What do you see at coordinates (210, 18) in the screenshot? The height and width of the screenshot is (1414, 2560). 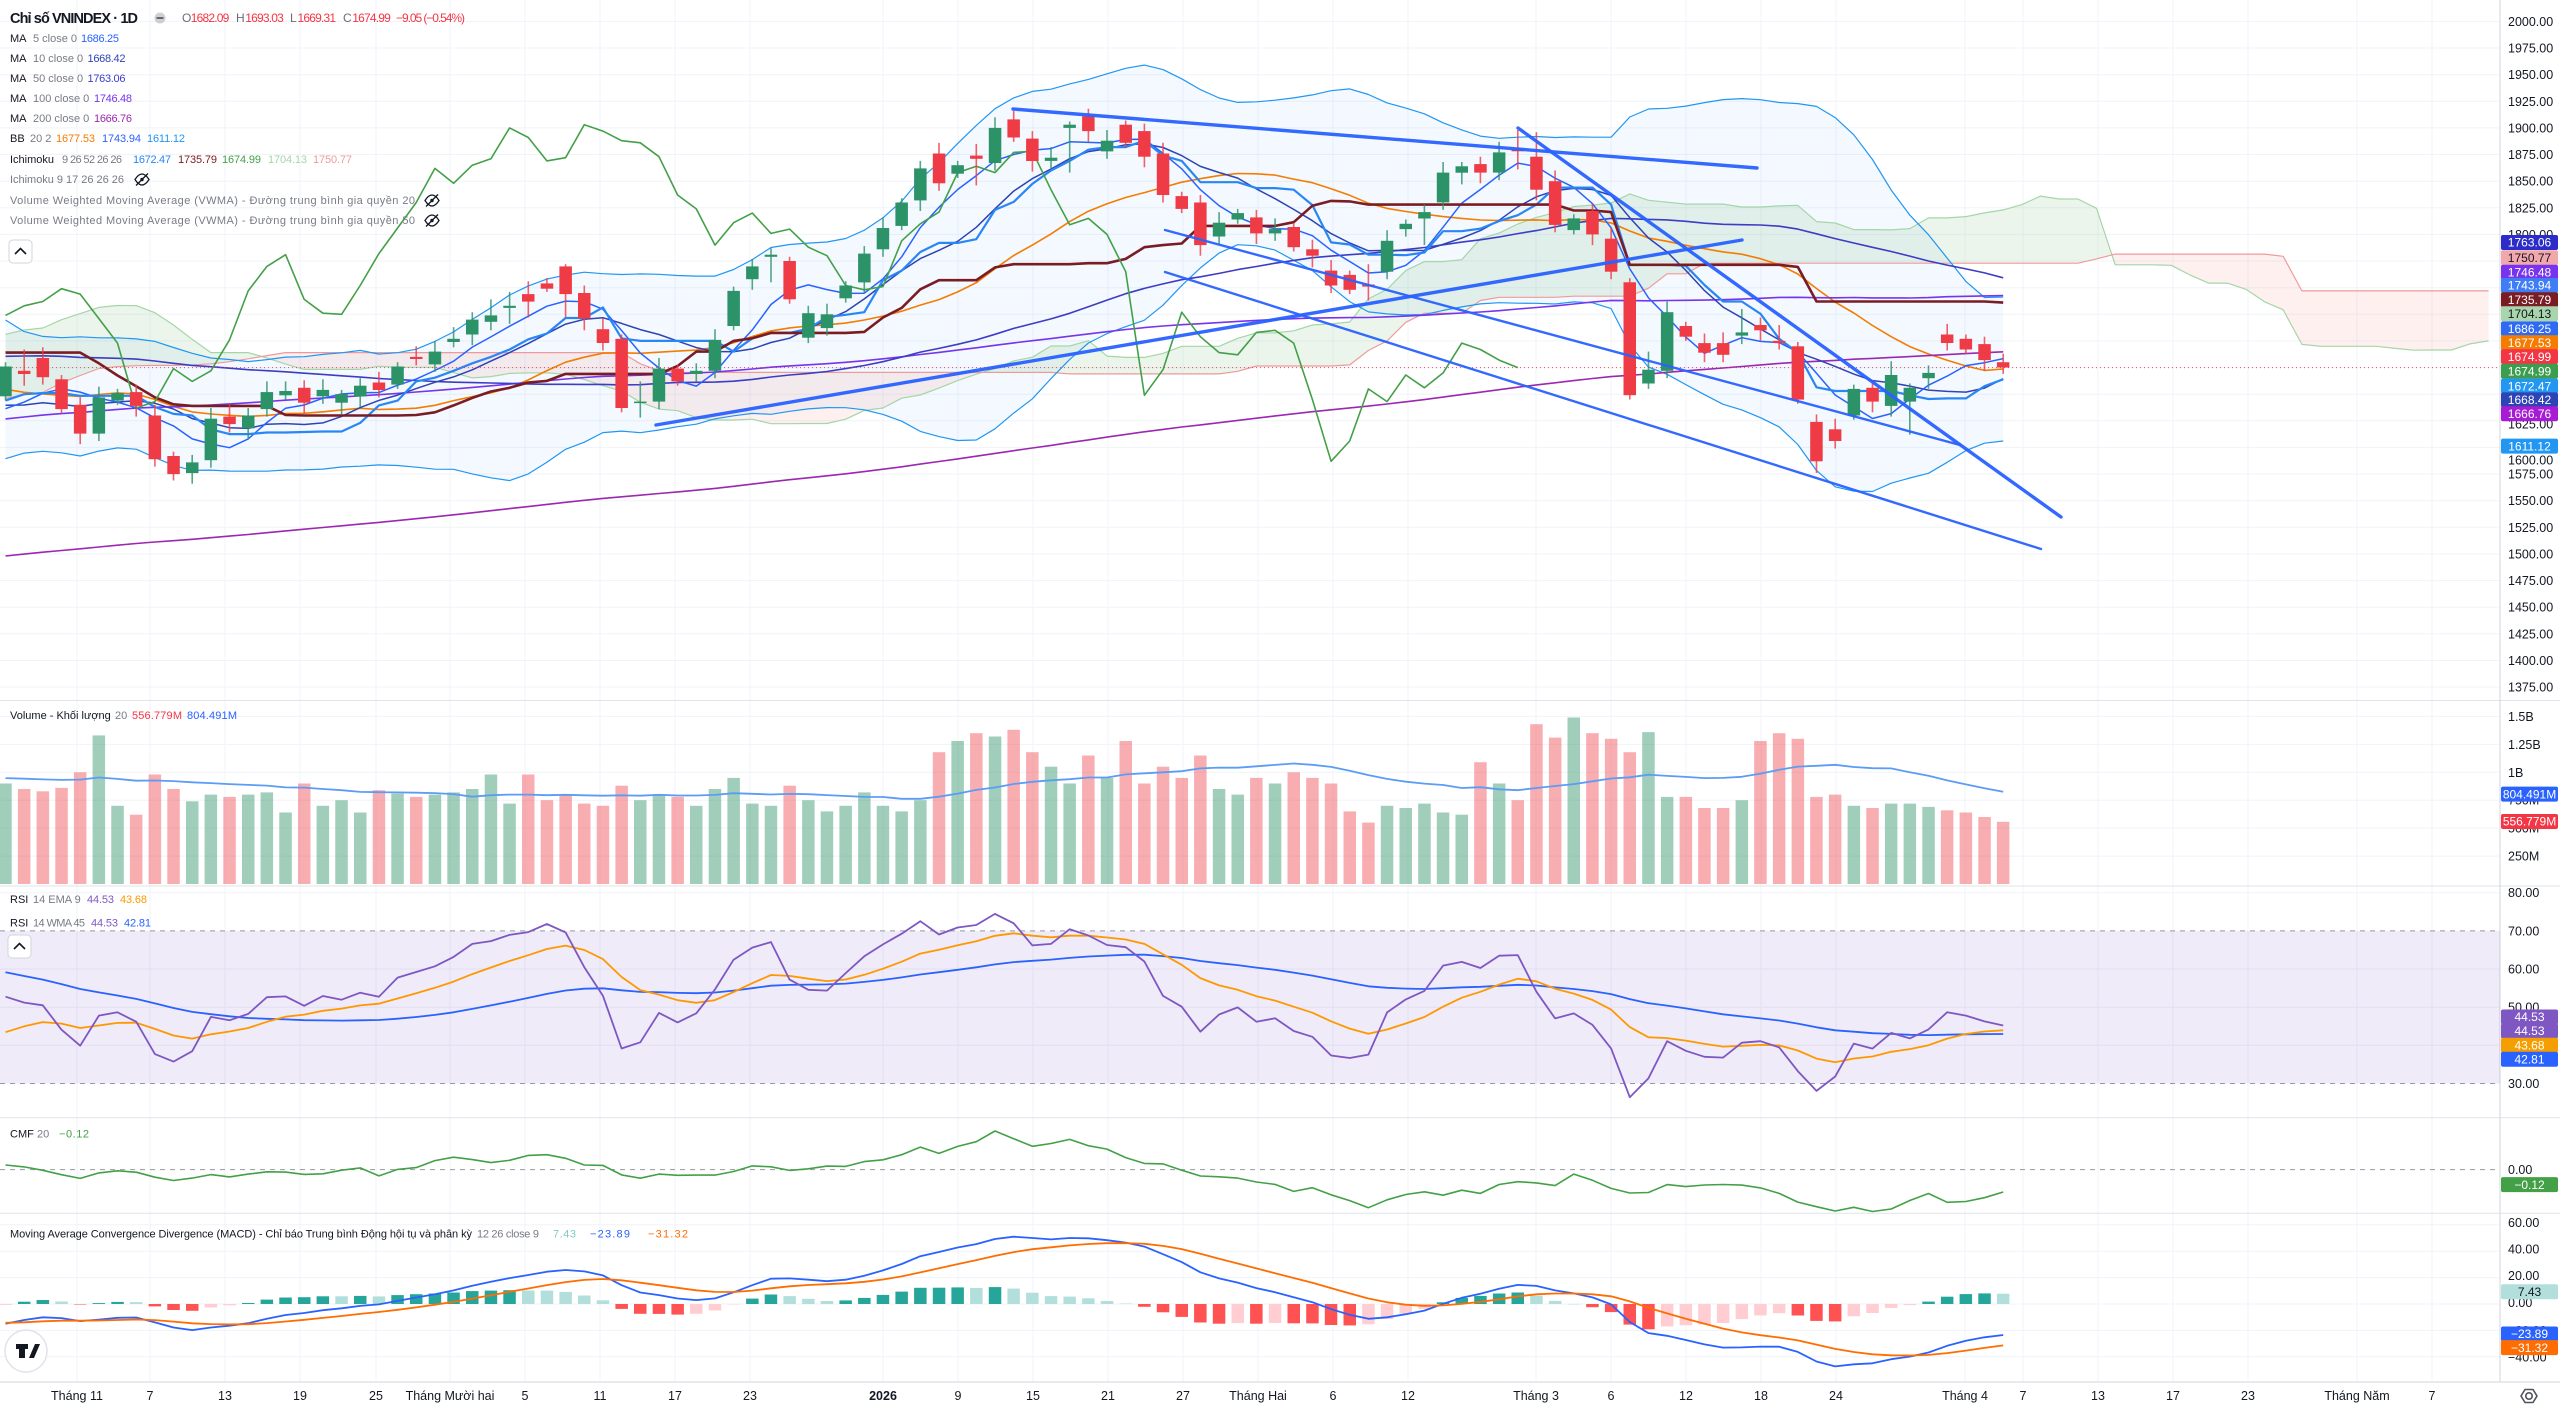 I see `svg-text: 1682.09` at bounding box center [210, 18].